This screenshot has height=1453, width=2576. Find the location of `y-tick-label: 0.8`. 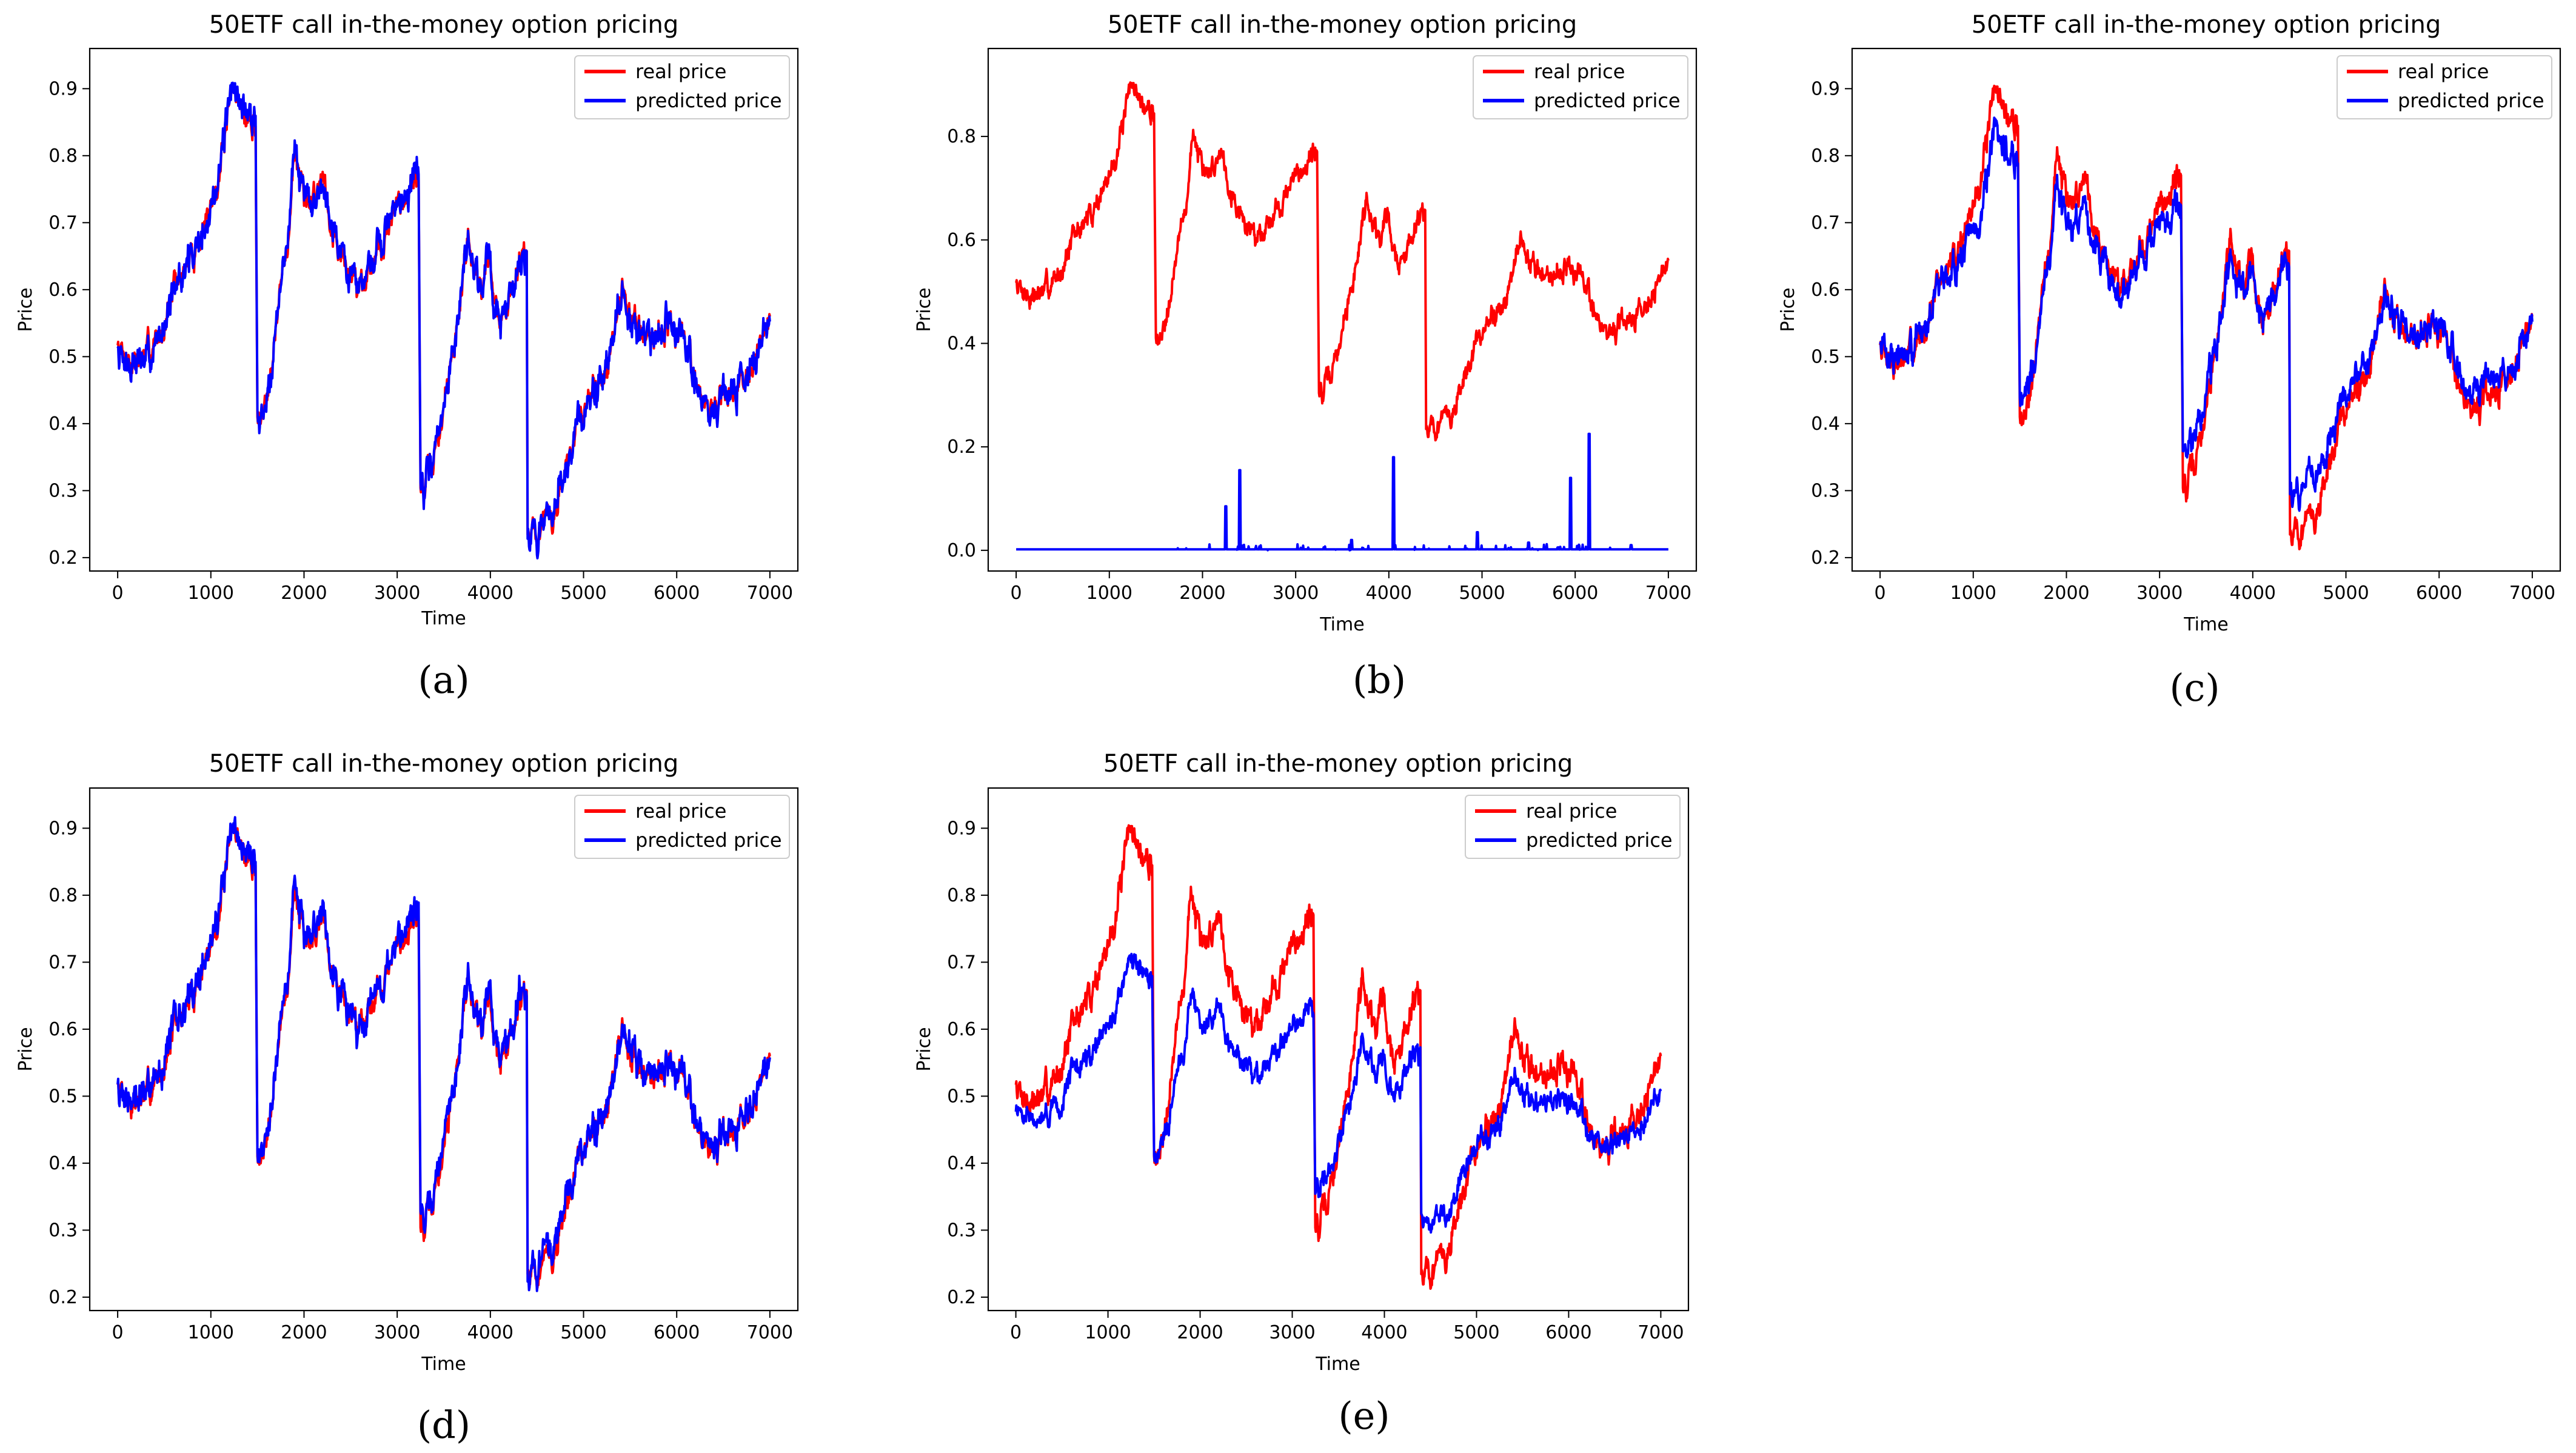

y-tick-label: 0.8 is located at coordinates (961, 136).